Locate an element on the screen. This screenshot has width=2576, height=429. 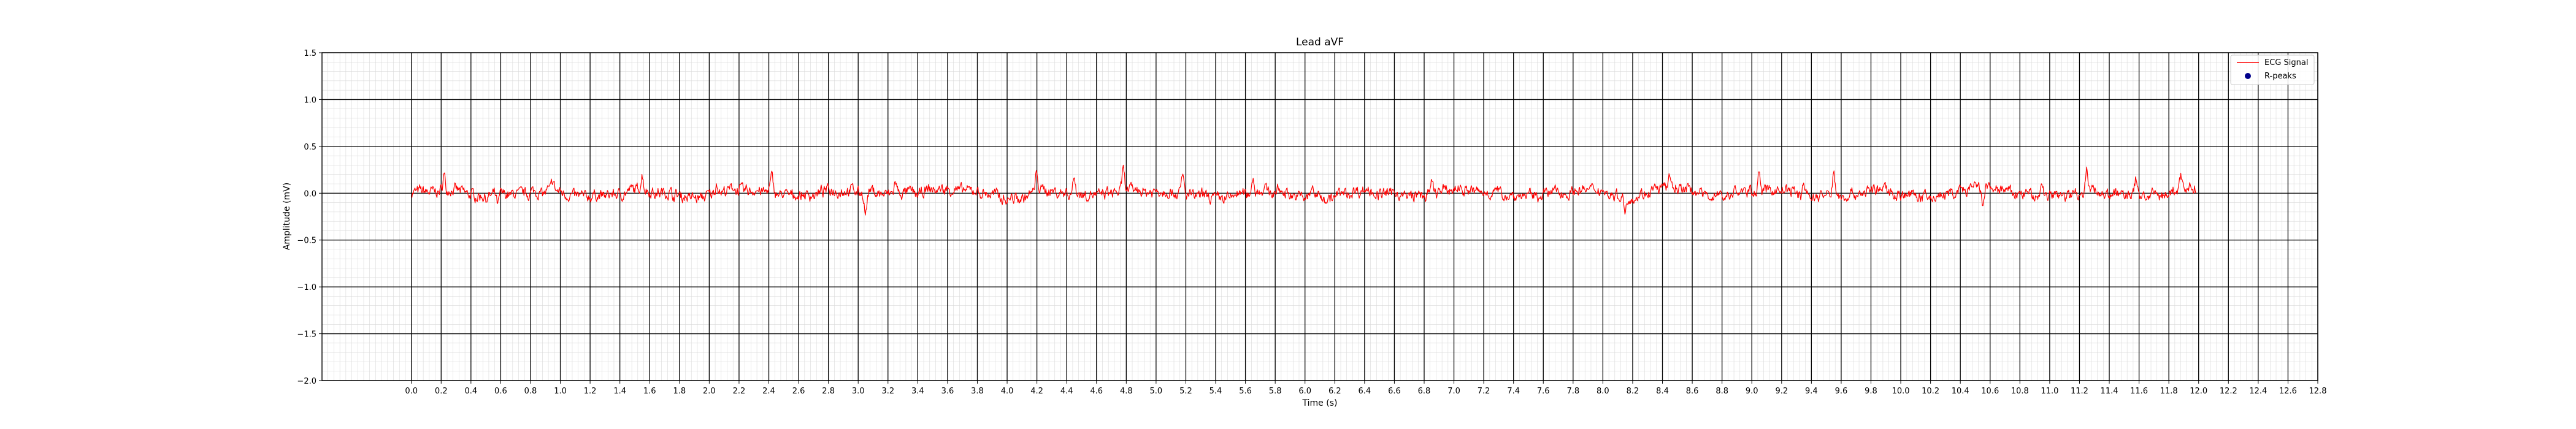
x-axis-label: Time (s) is located at coordinates (1320, 403).